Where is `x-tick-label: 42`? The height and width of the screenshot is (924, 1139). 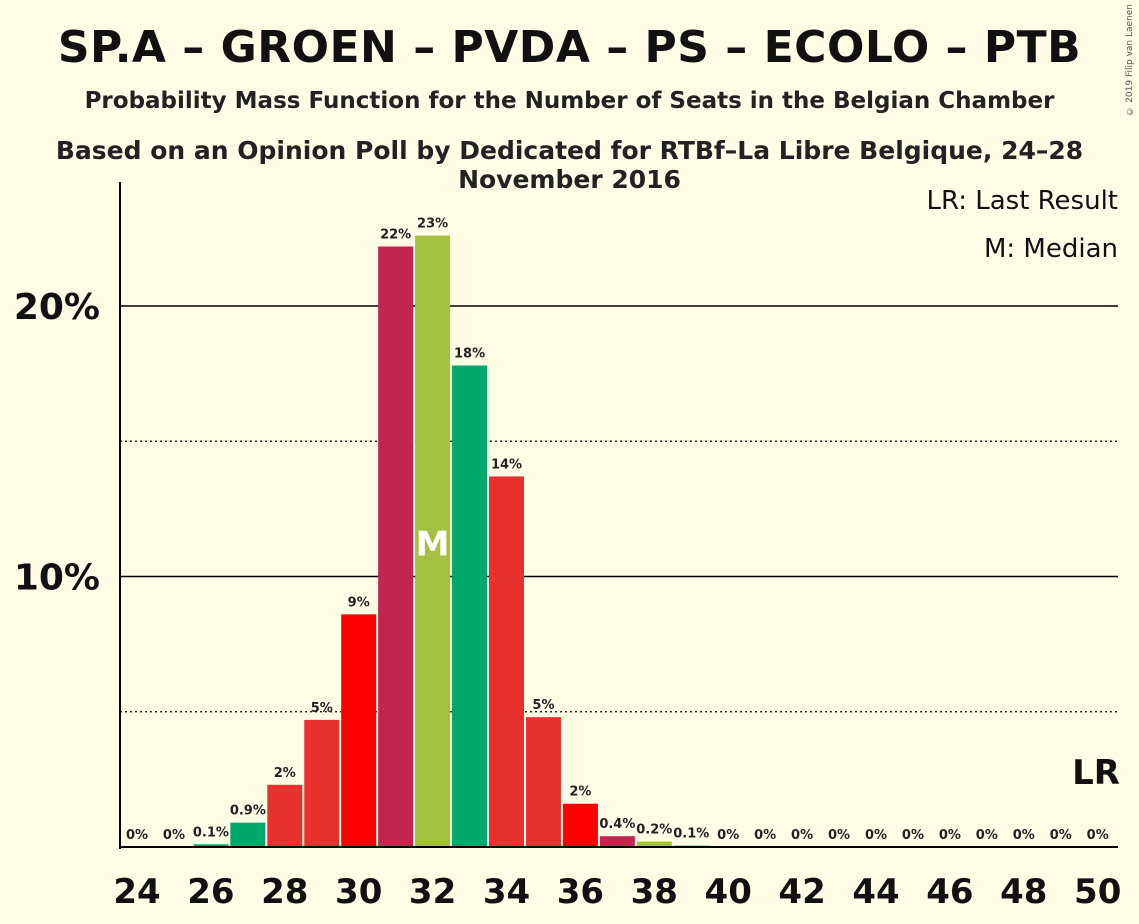
x-tick-label: 42 is located at coordinates (801, 892).